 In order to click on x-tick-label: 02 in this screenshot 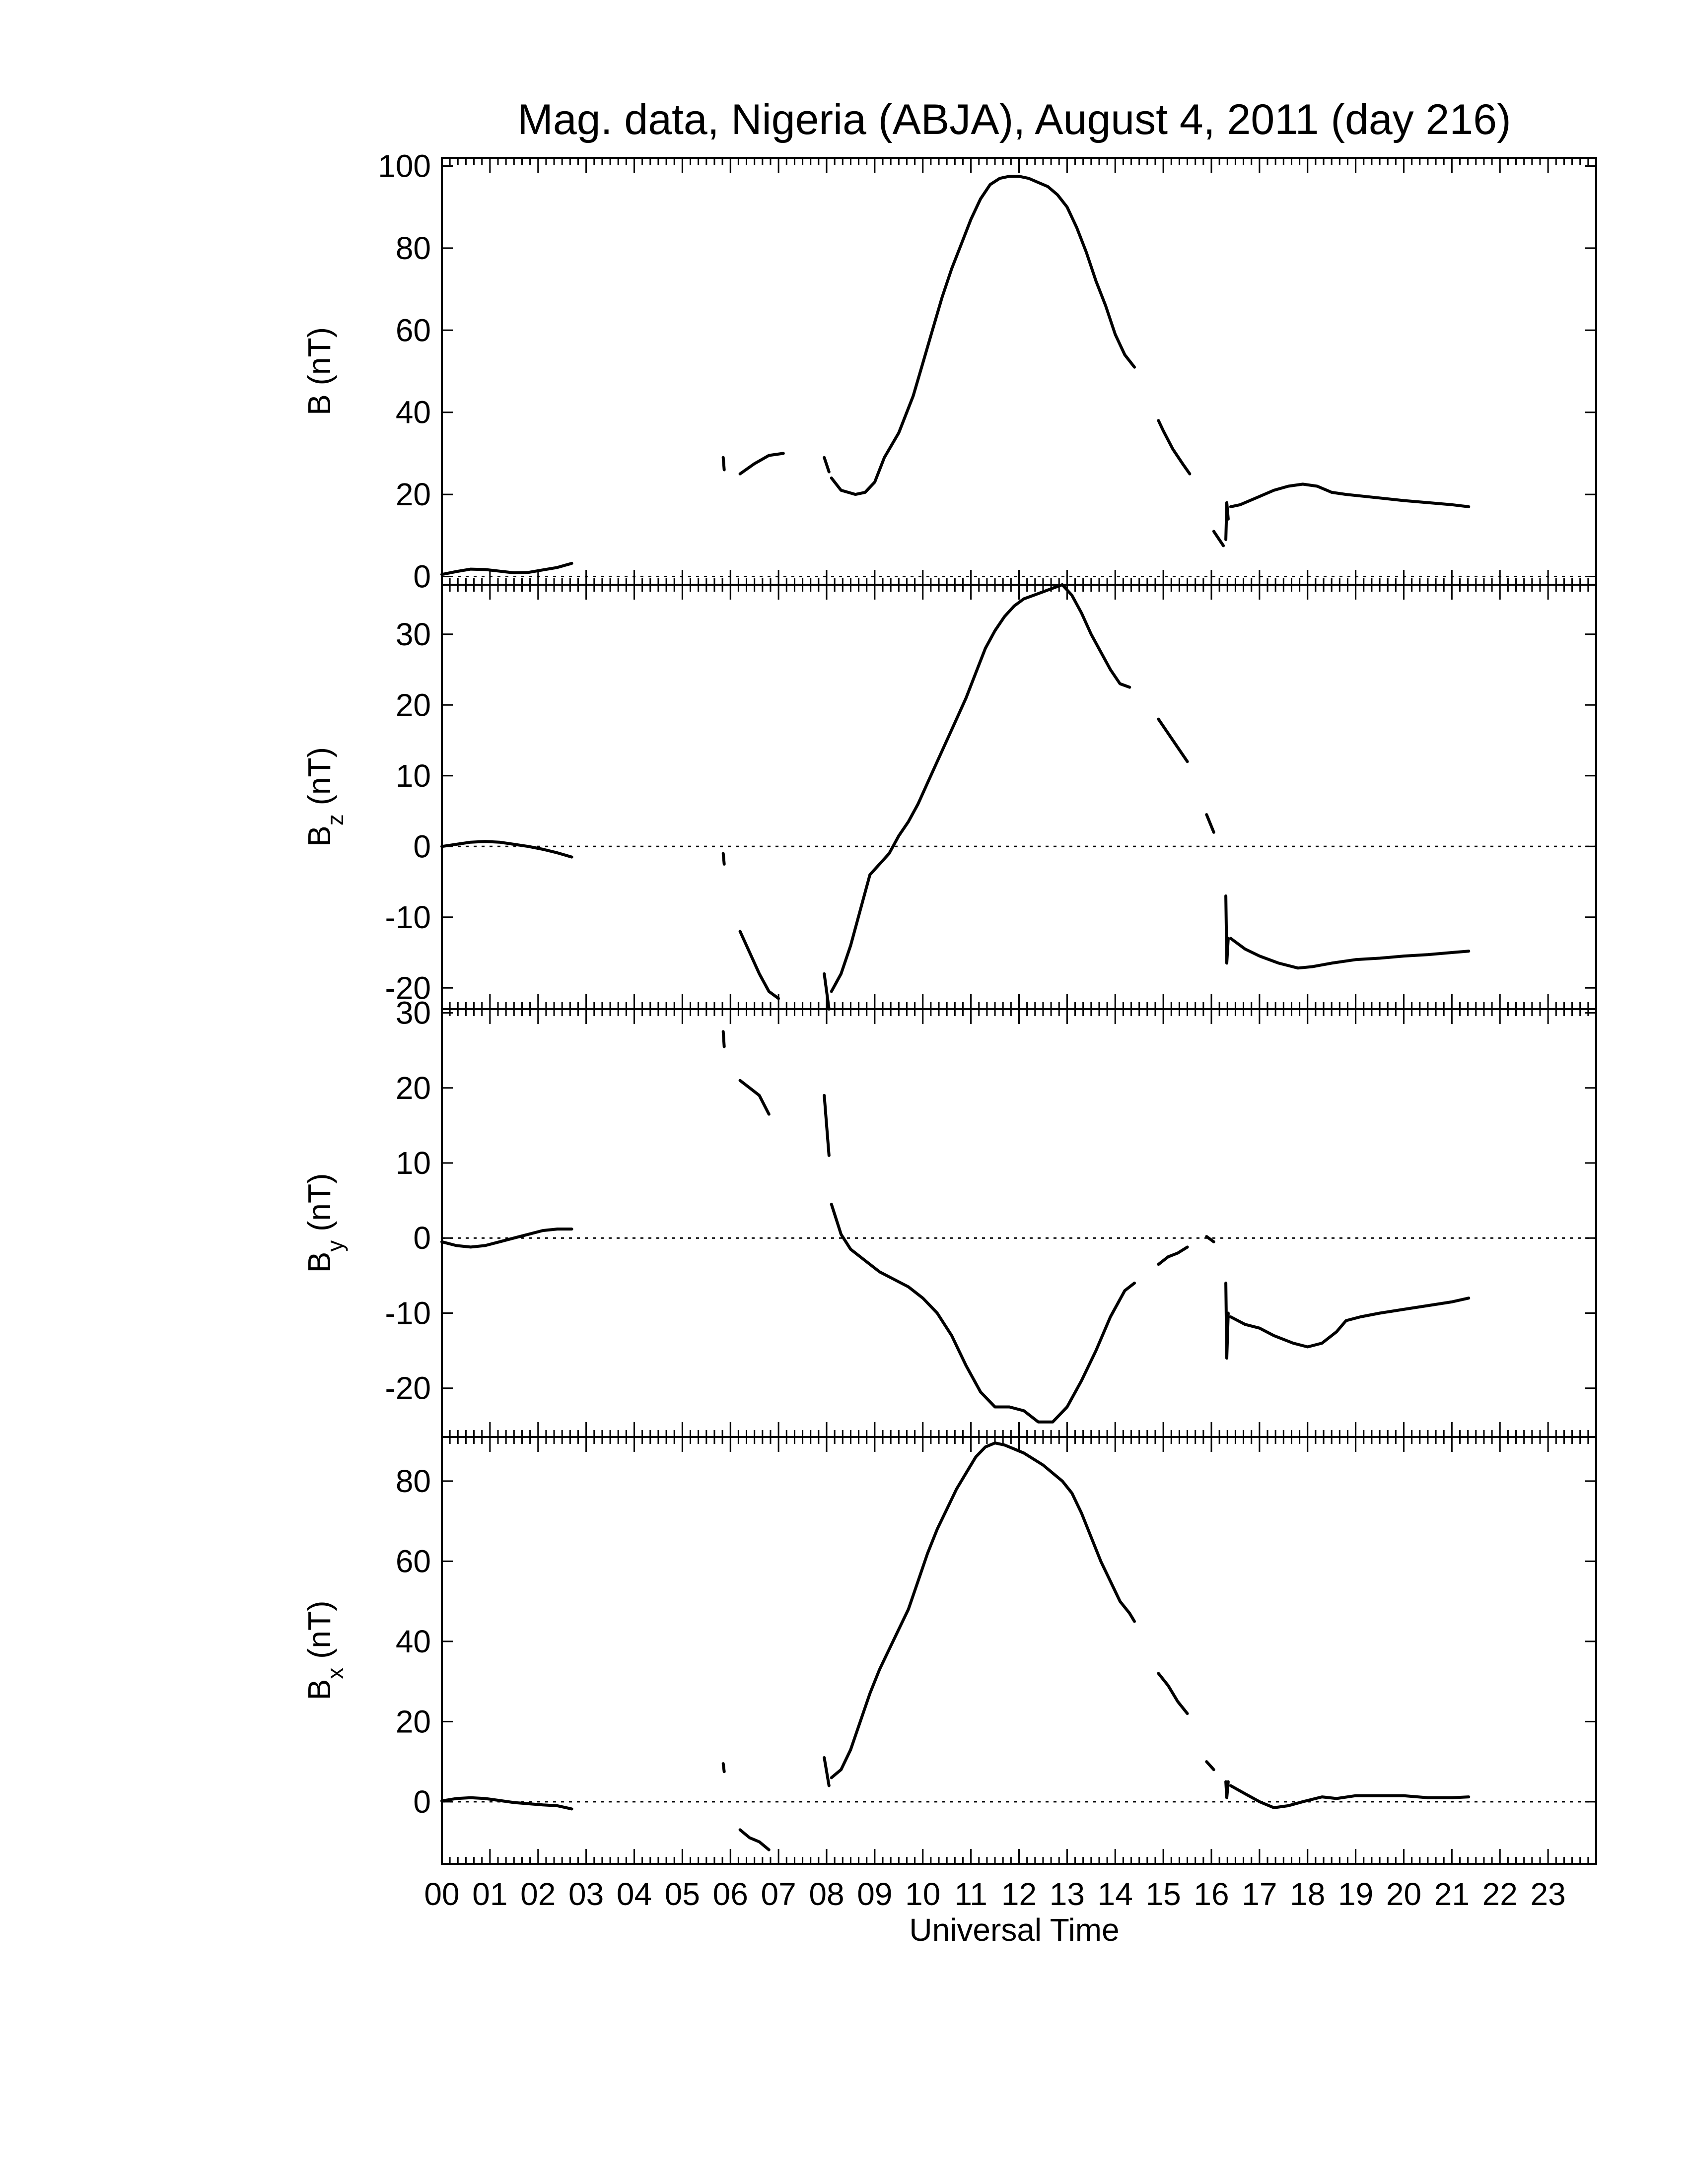, I will do `click(538, 1894)`.